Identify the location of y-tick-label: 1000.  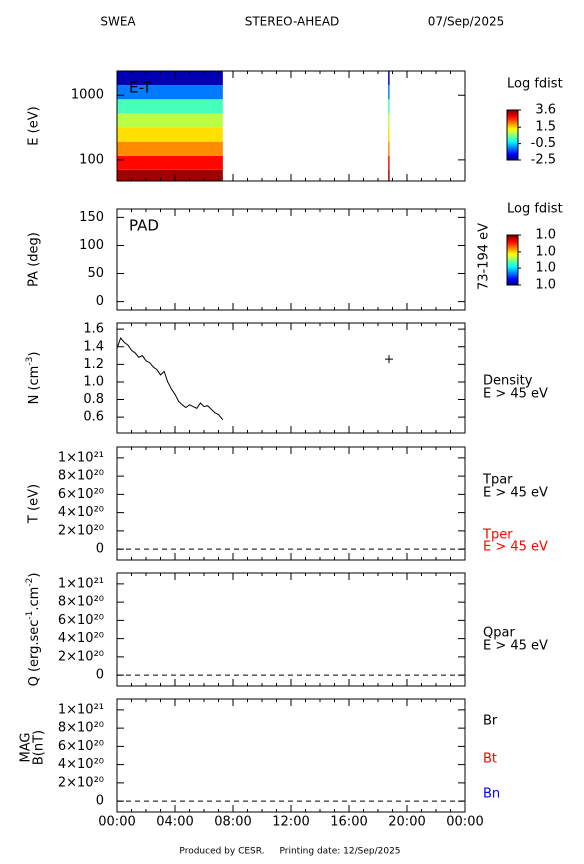
(87, 95).